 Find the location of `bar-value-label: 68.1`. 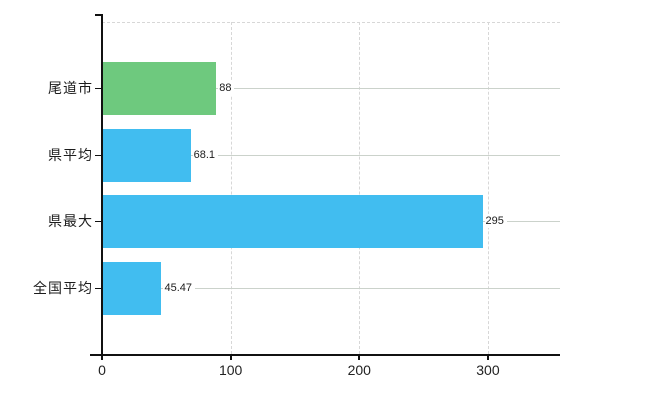

bar-value-label: 68.1 is located at coordinates (205, 155).